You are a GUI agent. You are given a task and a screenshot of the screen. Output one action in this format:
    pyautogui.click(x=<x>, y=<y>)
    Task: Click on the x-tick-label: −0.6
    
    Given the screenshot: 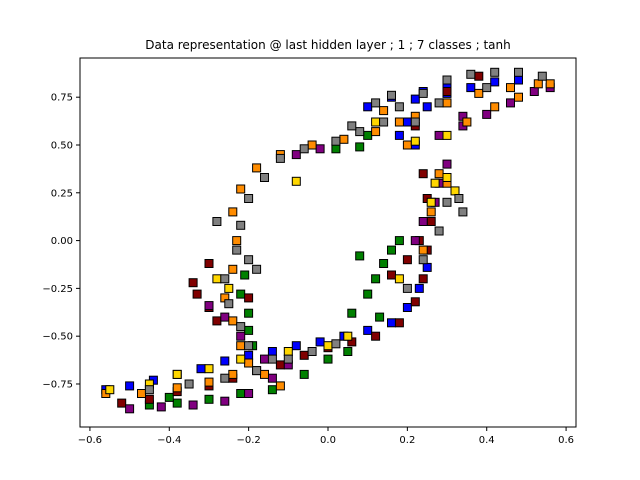 What is the action you would take?
    pyautogui.click(x=90, y=440)
    